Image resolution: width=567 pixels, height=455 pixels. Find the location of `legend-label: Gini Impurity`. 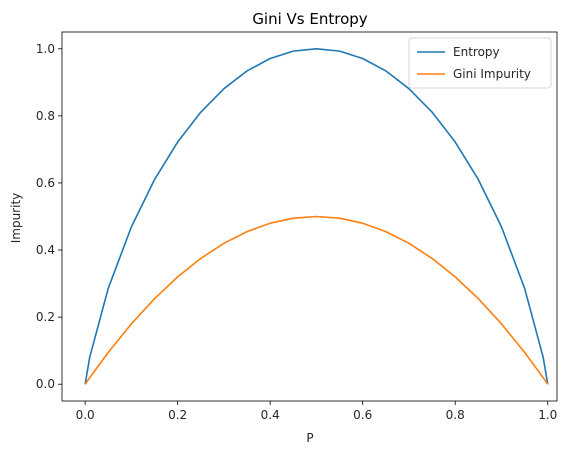

legend-label: Gini Impurity is located at coordinates (492, 74).